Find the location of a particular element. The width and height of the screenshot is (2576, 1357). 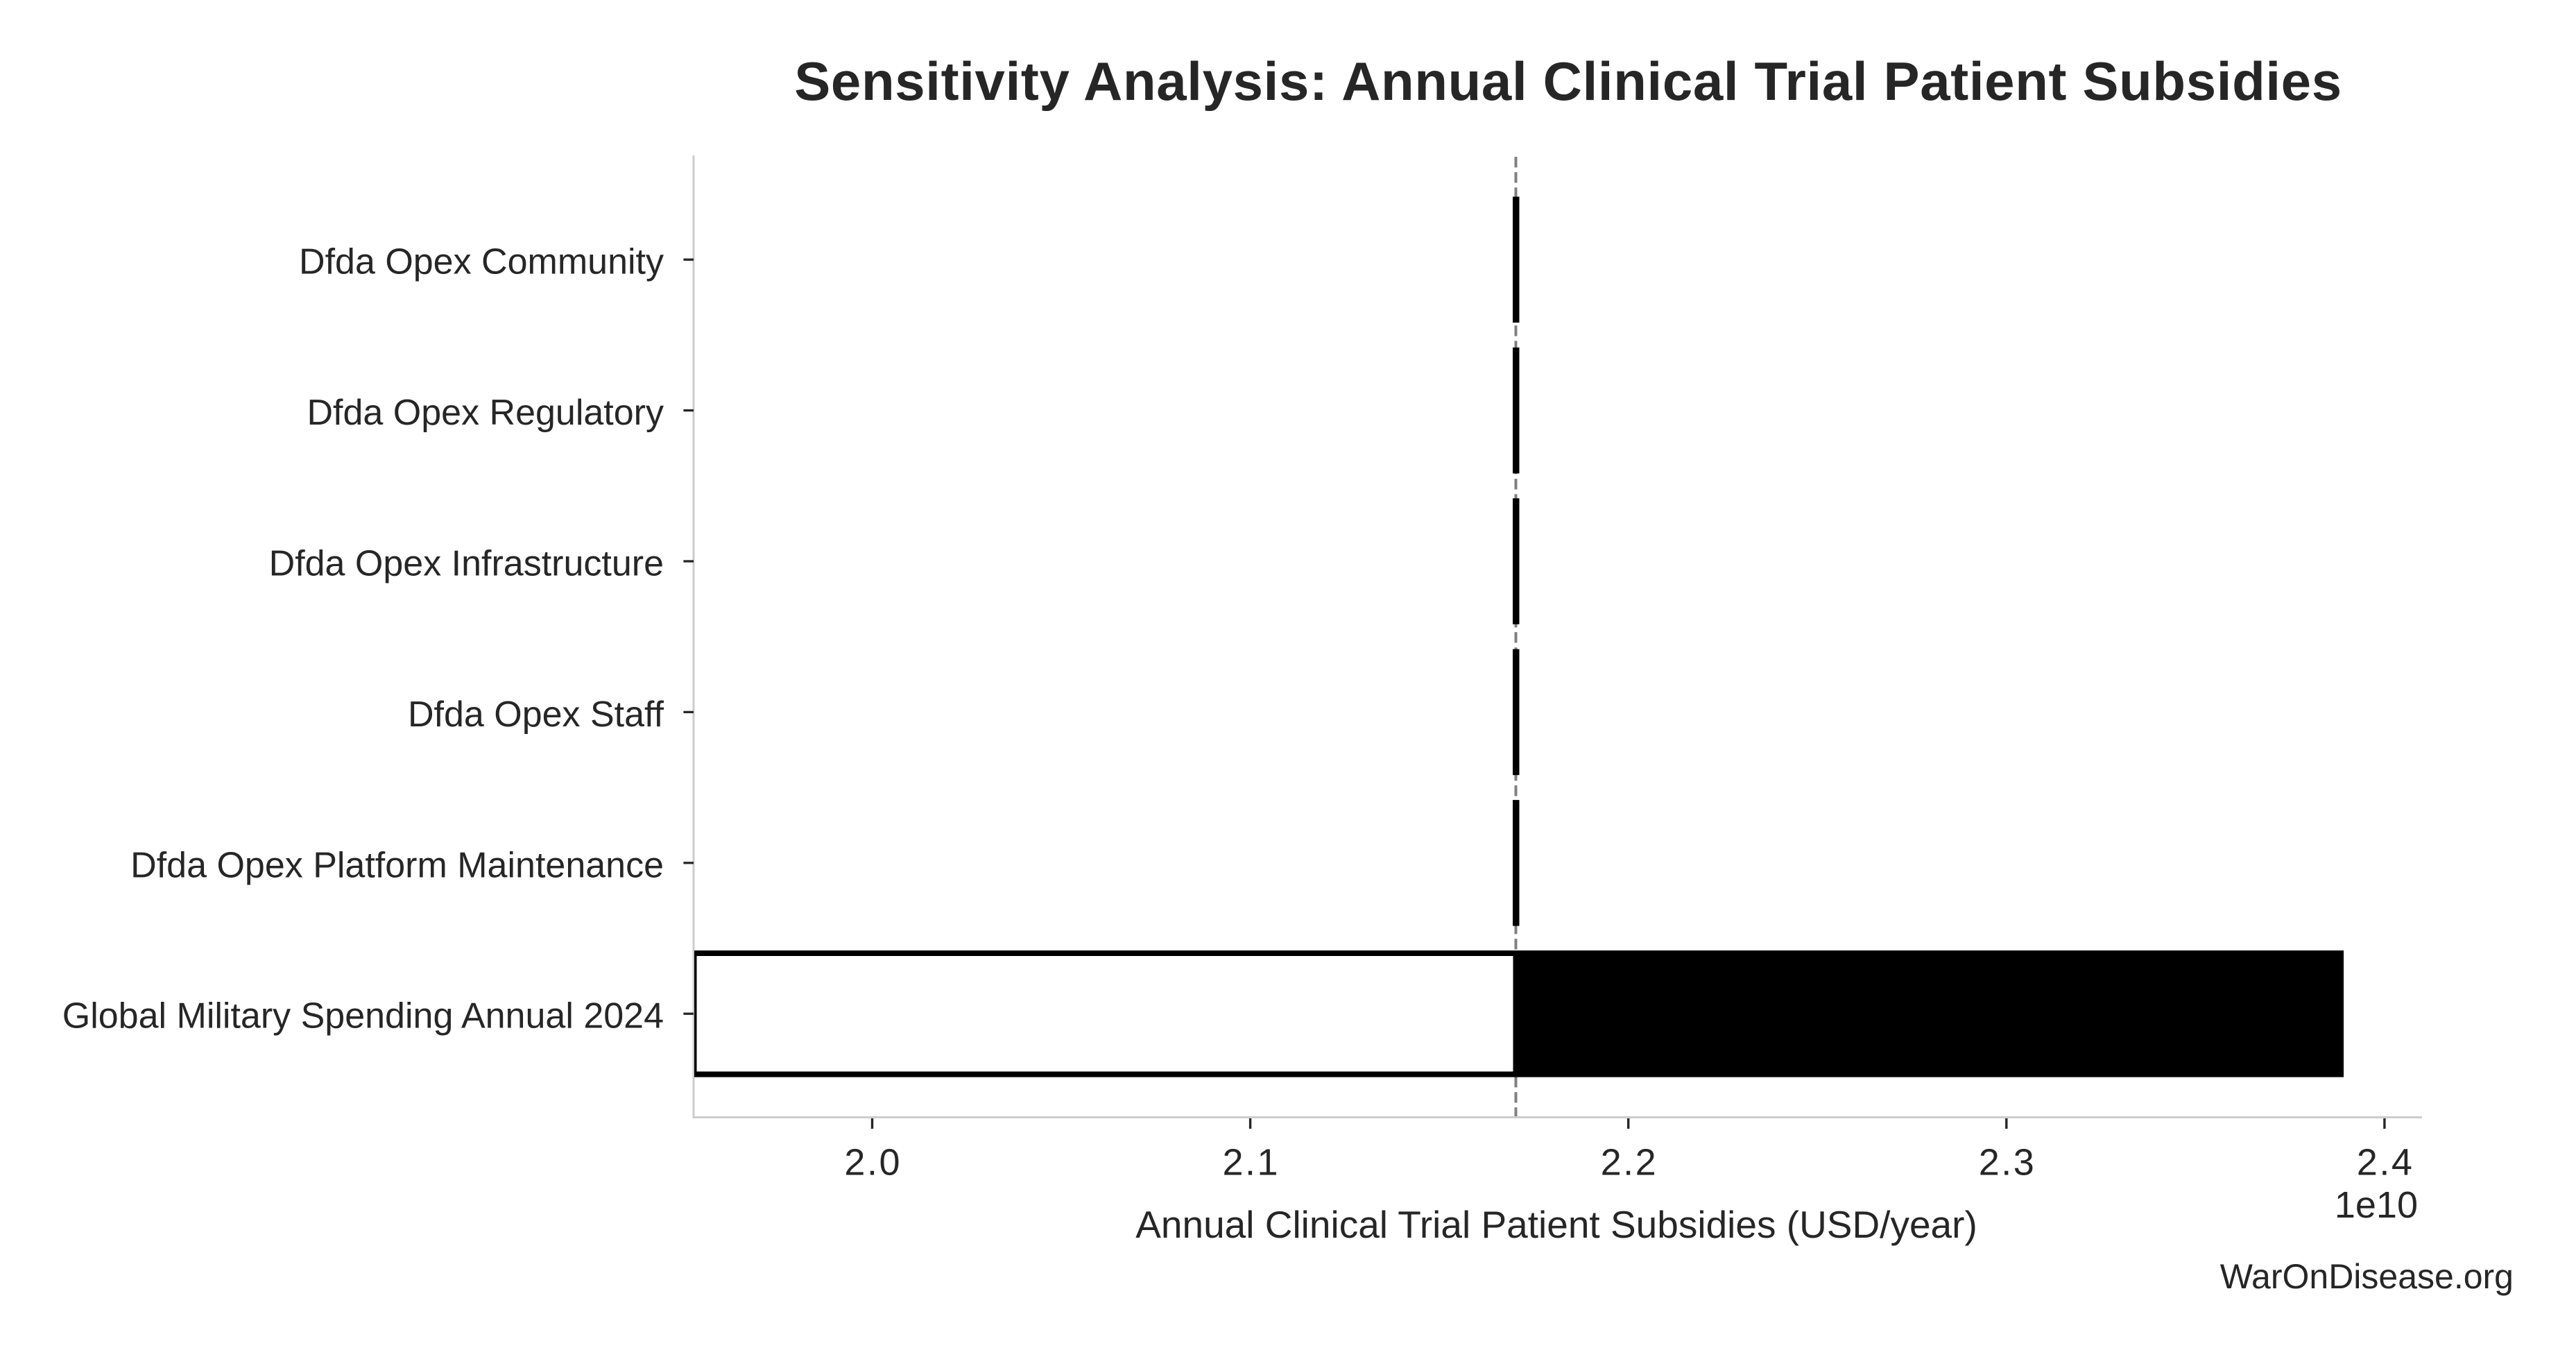

svg-text:Global Military Spending Annua: Global Military Spending Annual 2024 is located at coordinates (363, 1016).